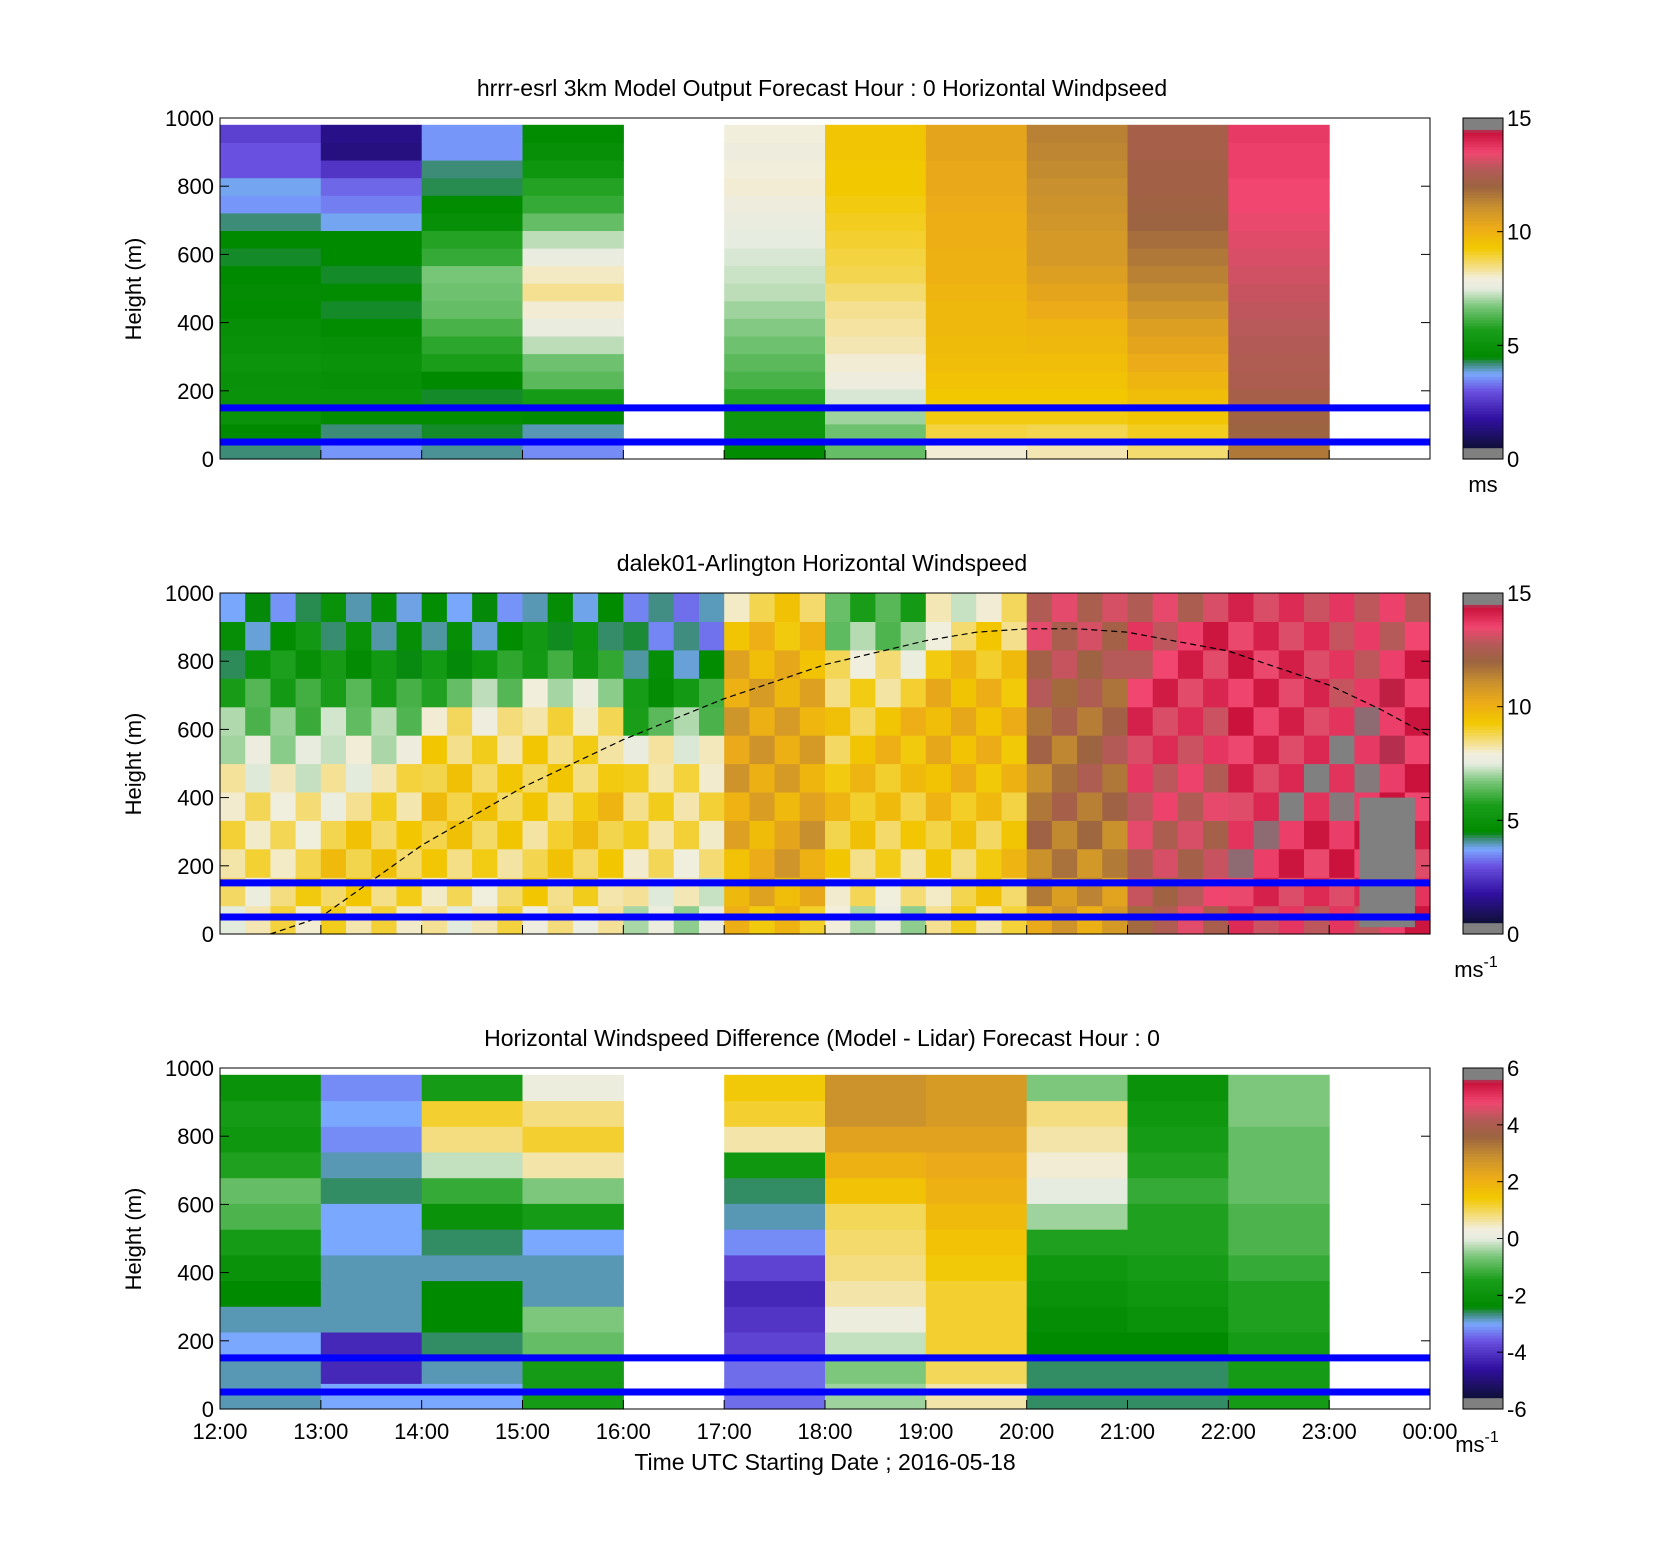  I want to click on y-tick-label: 800, so click(195, 661).